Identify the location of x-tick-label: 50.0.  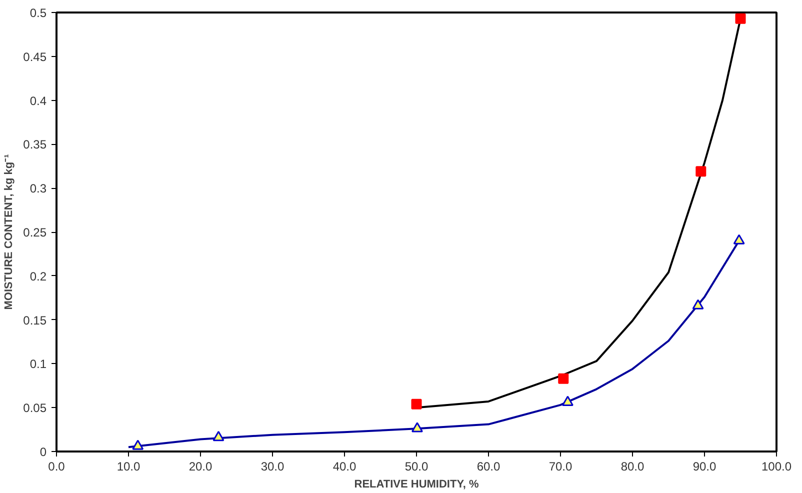
(416, 467).